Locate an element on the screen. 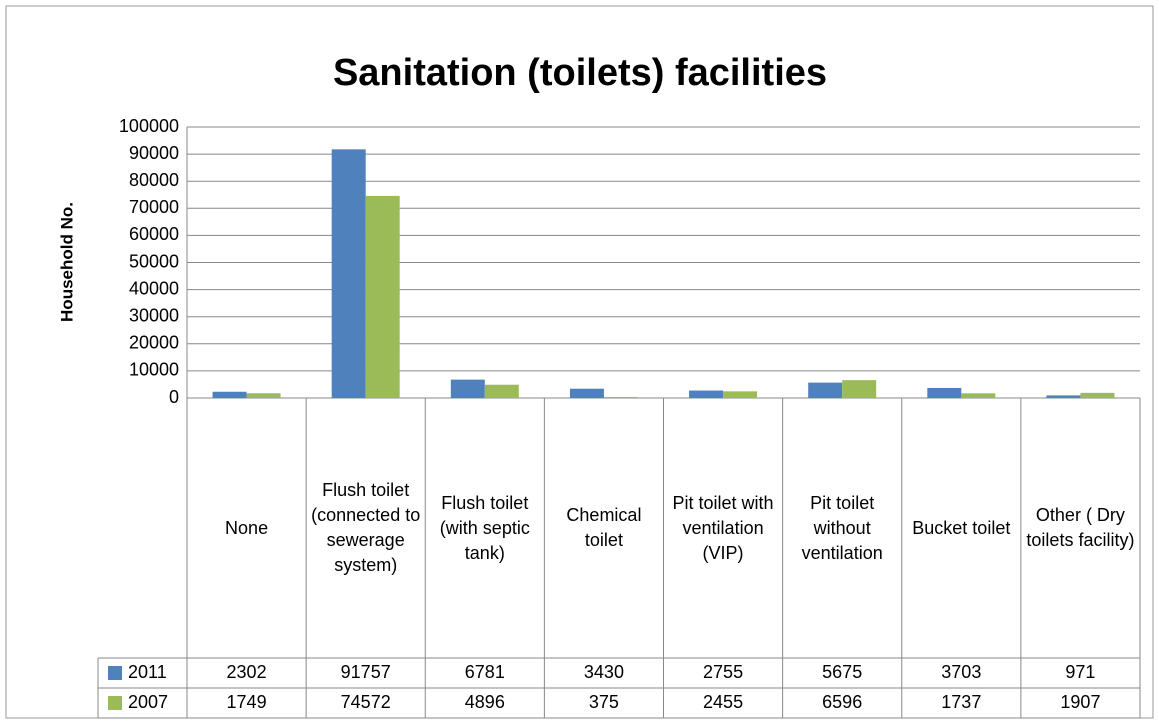 The width and height of the screenshot is (1159, 725). chart-title: Sanitation (toilets) facilities is located at coordinates (580, 73).